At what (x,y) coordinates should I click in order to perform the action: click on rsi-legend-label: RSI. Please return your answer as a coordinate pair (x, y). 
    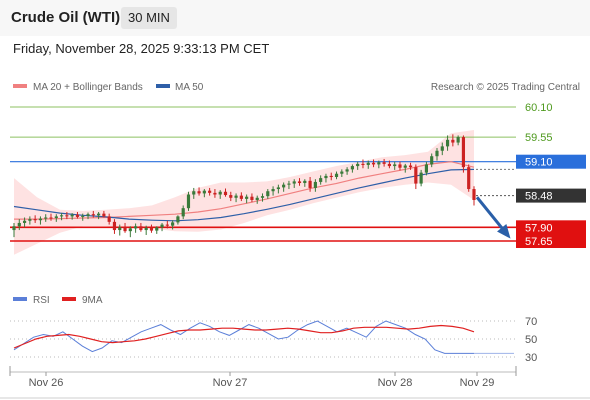
    Looking at the image, I should click on (41, 300).